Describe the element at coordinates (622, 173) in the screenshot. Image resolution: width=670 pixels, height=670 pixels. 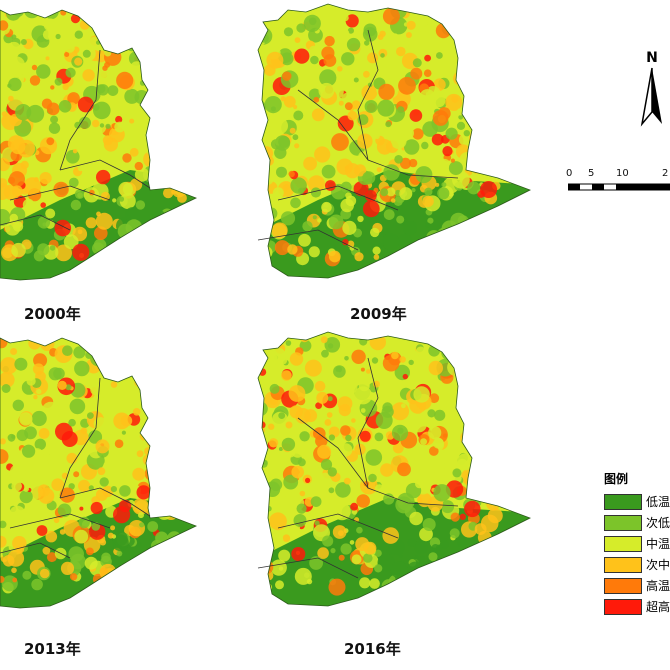
I see `scale-tick-10: 10` at that location.